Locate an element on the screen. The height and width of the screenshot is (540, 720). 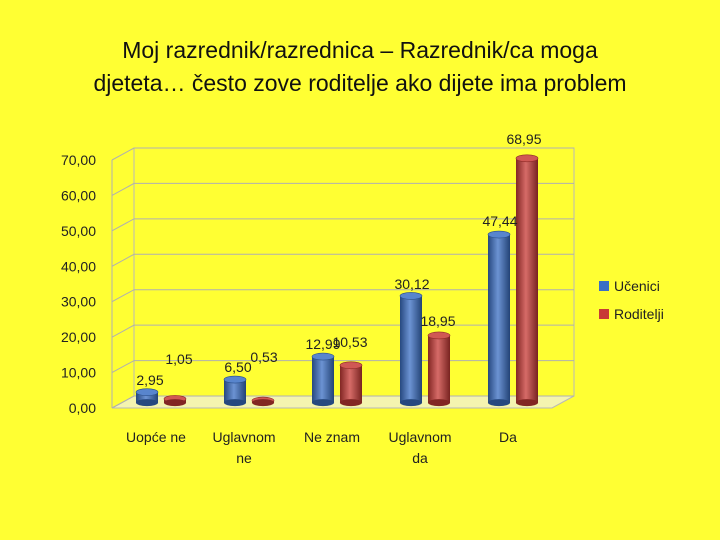
y-tick-label: 30,00 is located at coordinates (78, 302).